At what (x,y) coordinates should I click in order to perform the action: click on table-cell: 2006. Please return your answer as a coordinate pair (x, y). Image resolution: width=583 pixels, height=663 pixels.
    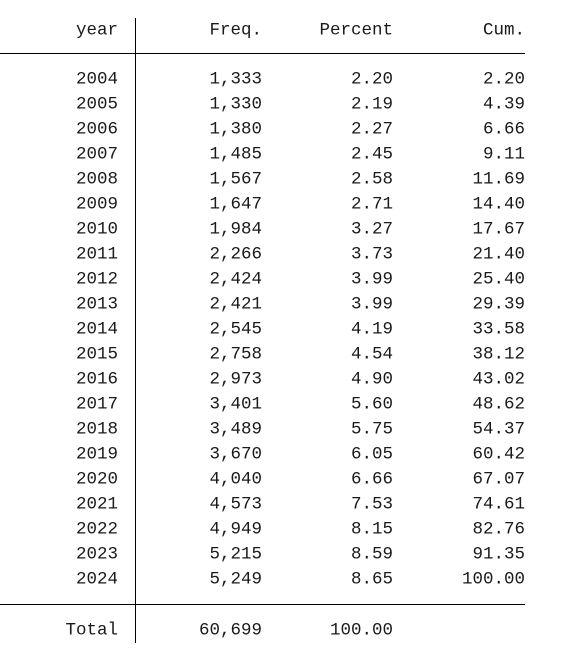
    Looking at the image, I should click on (97, 130).